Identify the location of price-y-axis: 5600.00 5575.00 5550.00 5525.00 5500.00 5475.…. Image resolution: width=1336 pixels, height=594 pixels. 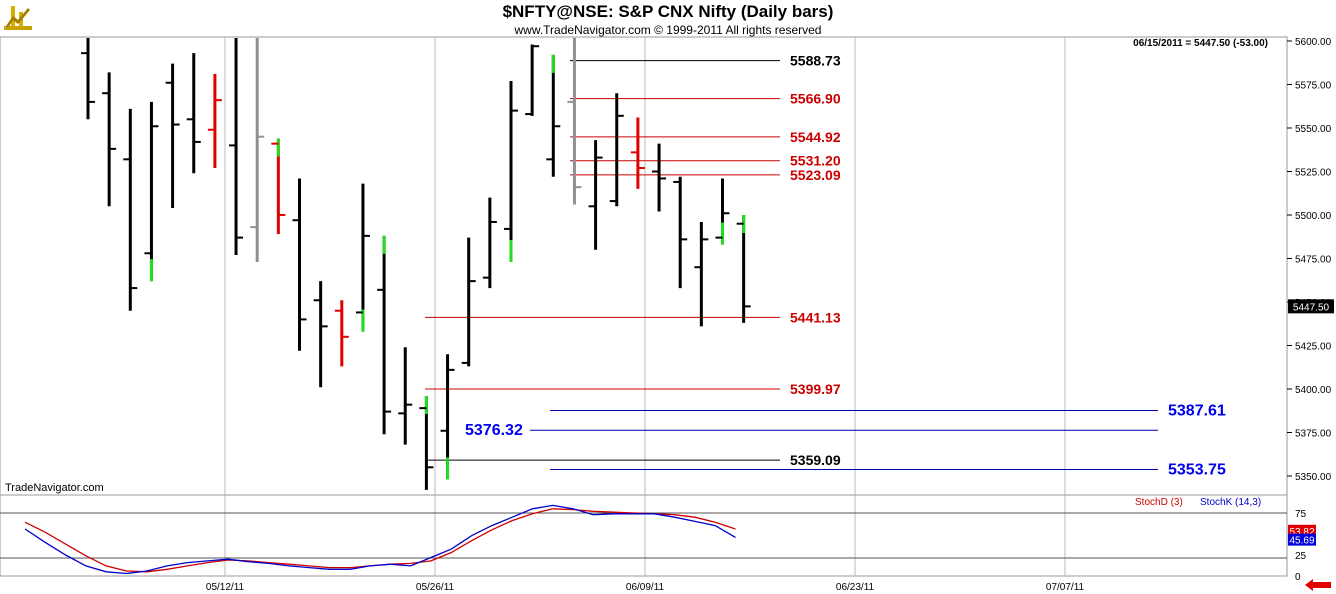
(1310, 260).